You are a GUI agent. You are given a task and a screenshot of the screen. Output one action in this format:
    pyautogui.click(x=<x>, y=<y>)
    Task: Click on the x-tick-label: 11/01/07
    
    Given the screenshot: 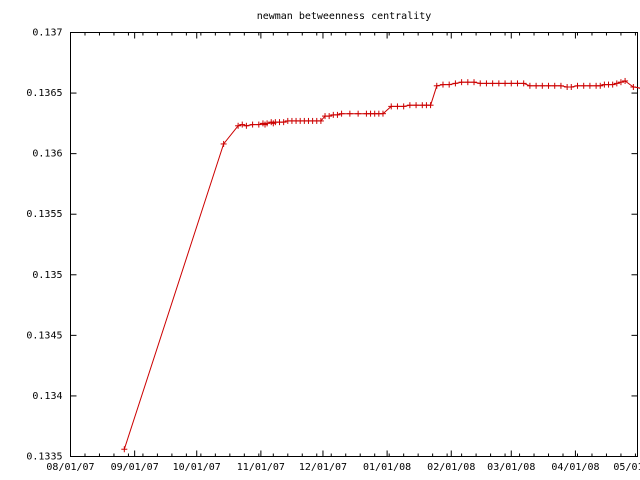 What is the action you would take?
    pyautogui.click(x=261, y=467)
    